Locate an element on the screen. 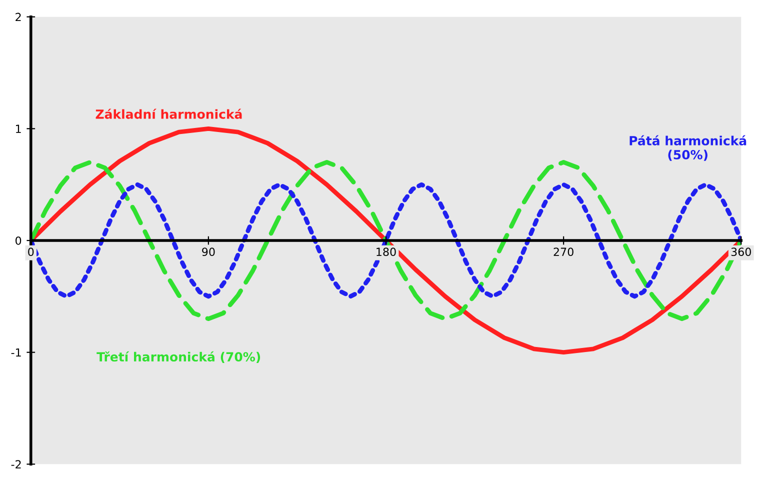 This screenshot has width=772, height=481. y-tick-label: -1 is located at coordinates (16, 352).